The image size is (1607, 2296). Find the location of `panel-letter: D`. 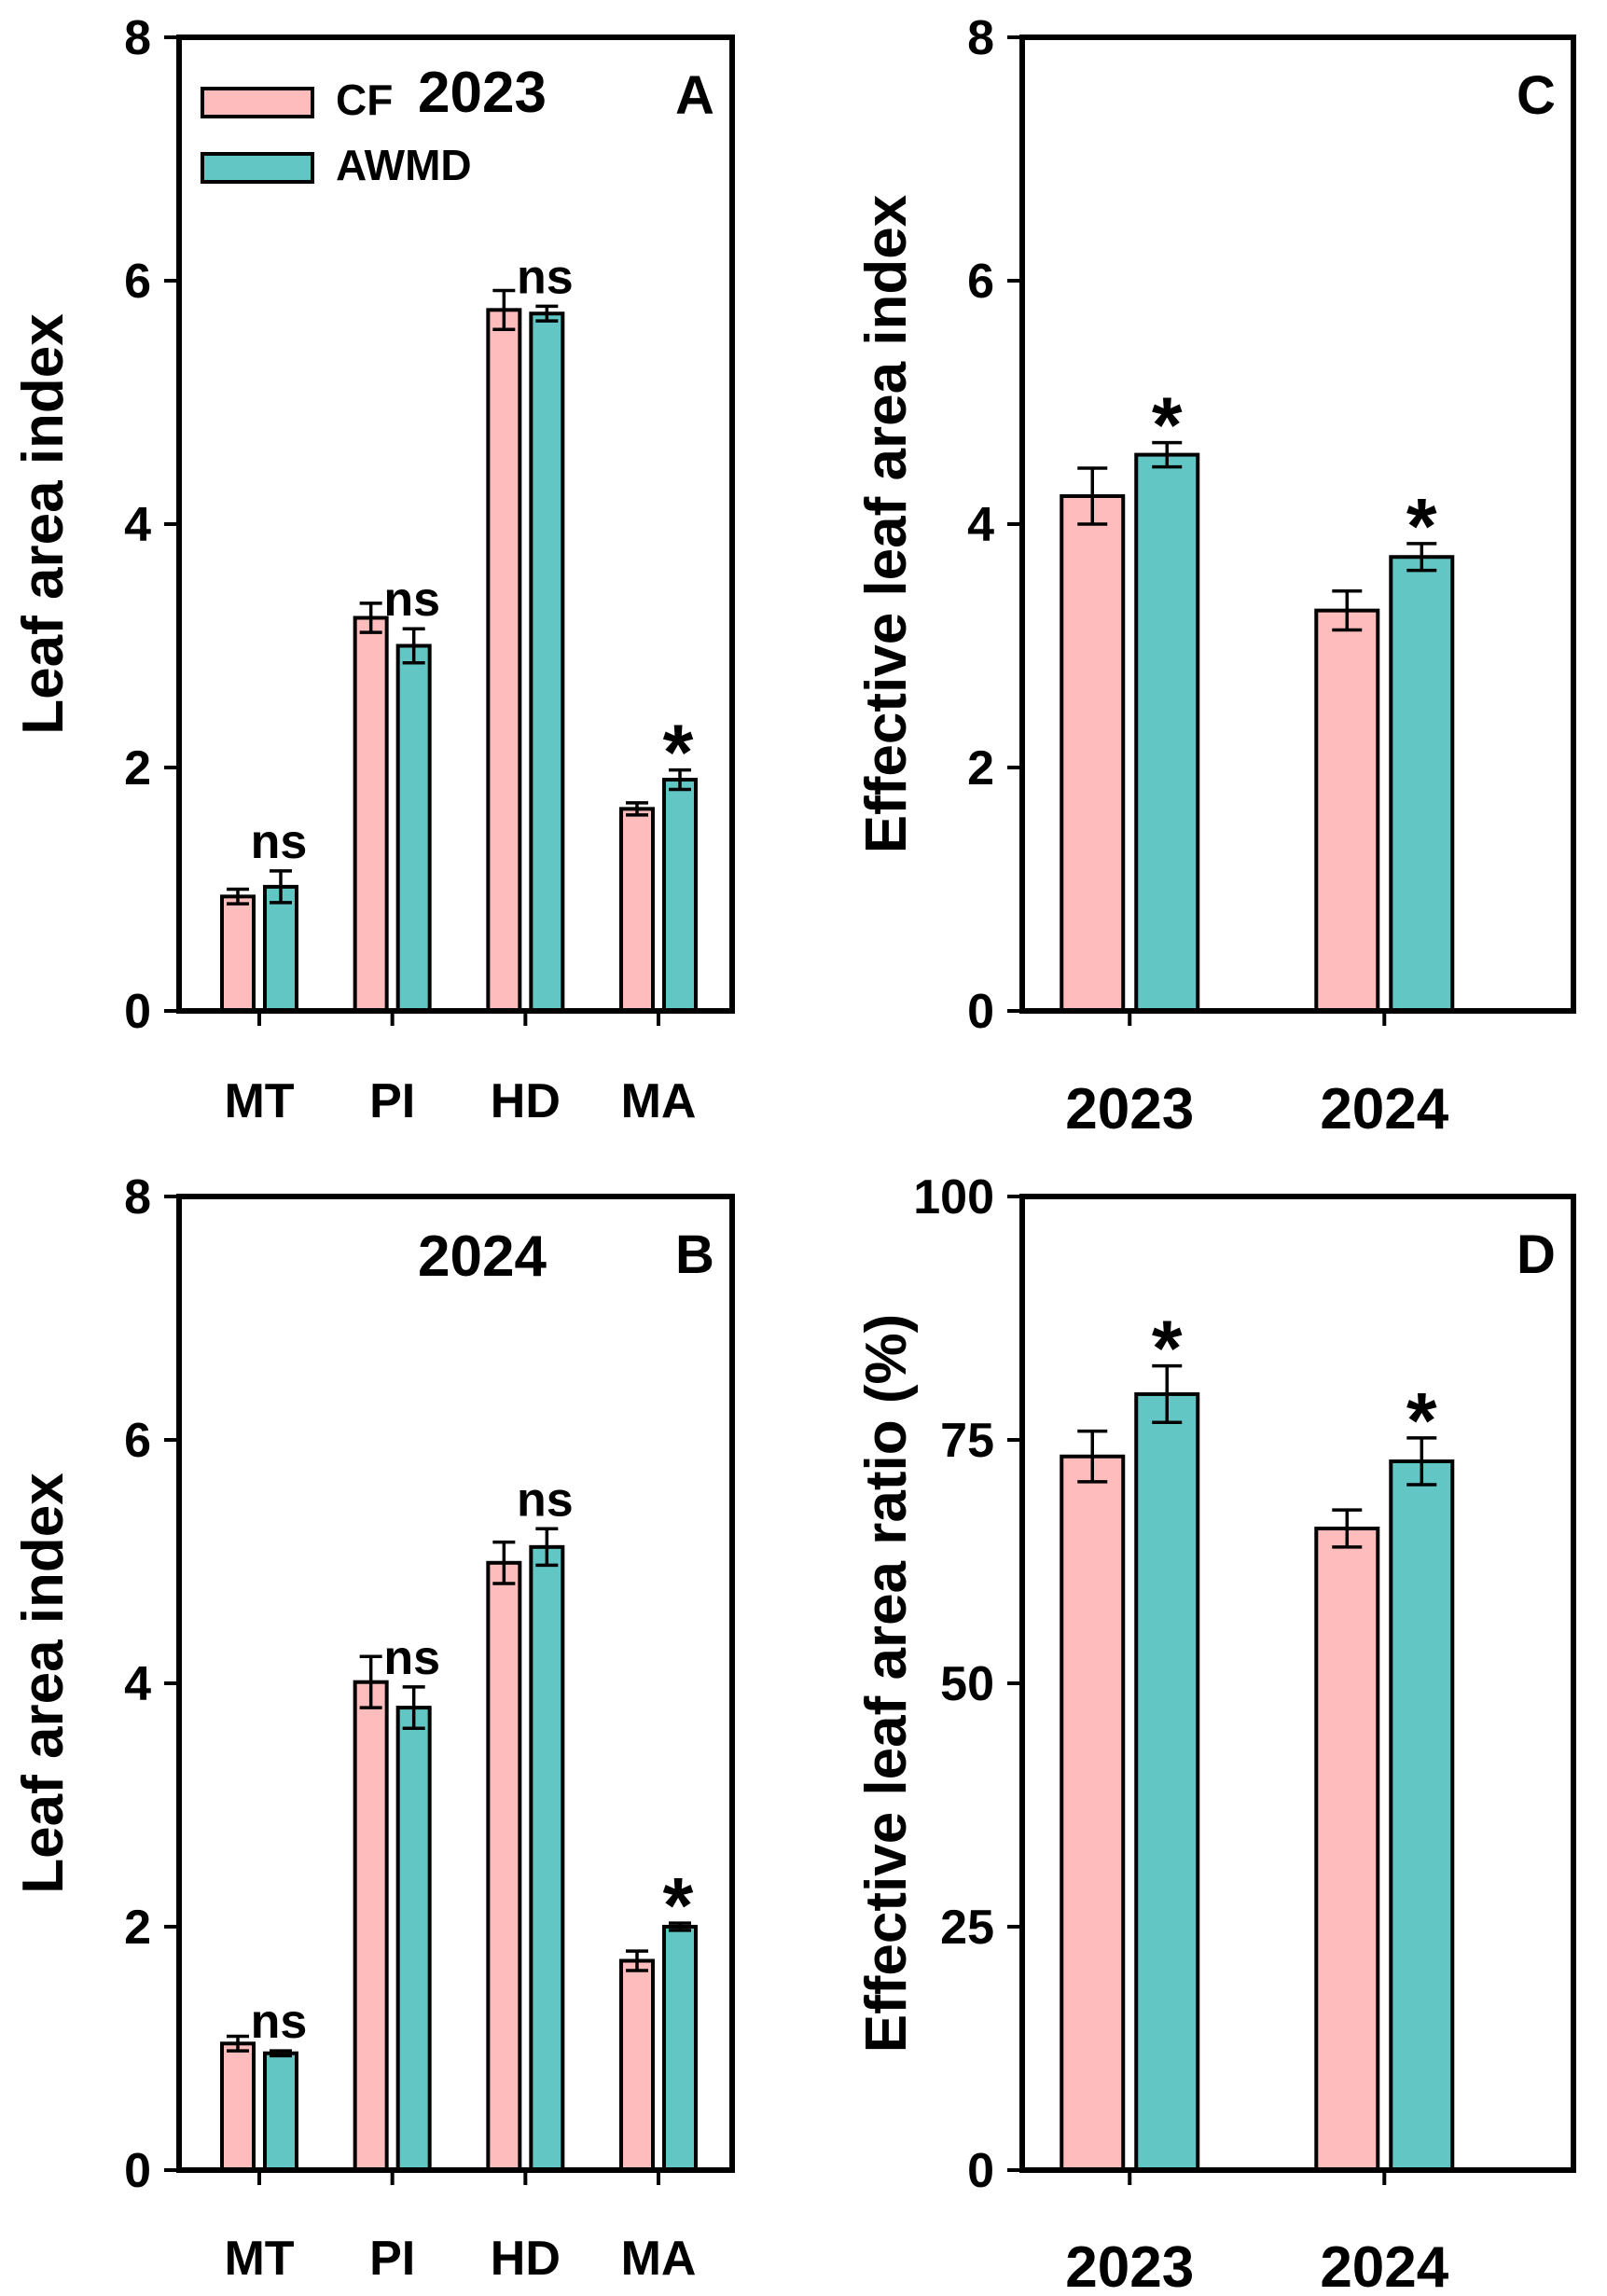

panel-letter: D is located at coordinates (1536, 1254).